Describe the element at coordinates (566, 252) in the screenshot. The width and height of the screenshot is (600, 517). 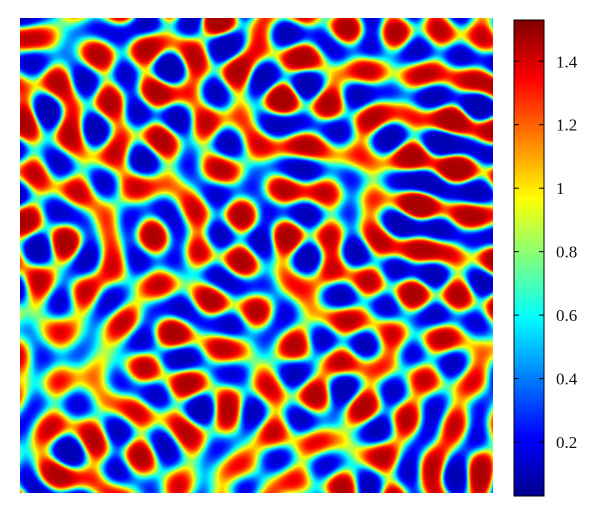
I see `colorbar-tick-label: 0.8` at that location.